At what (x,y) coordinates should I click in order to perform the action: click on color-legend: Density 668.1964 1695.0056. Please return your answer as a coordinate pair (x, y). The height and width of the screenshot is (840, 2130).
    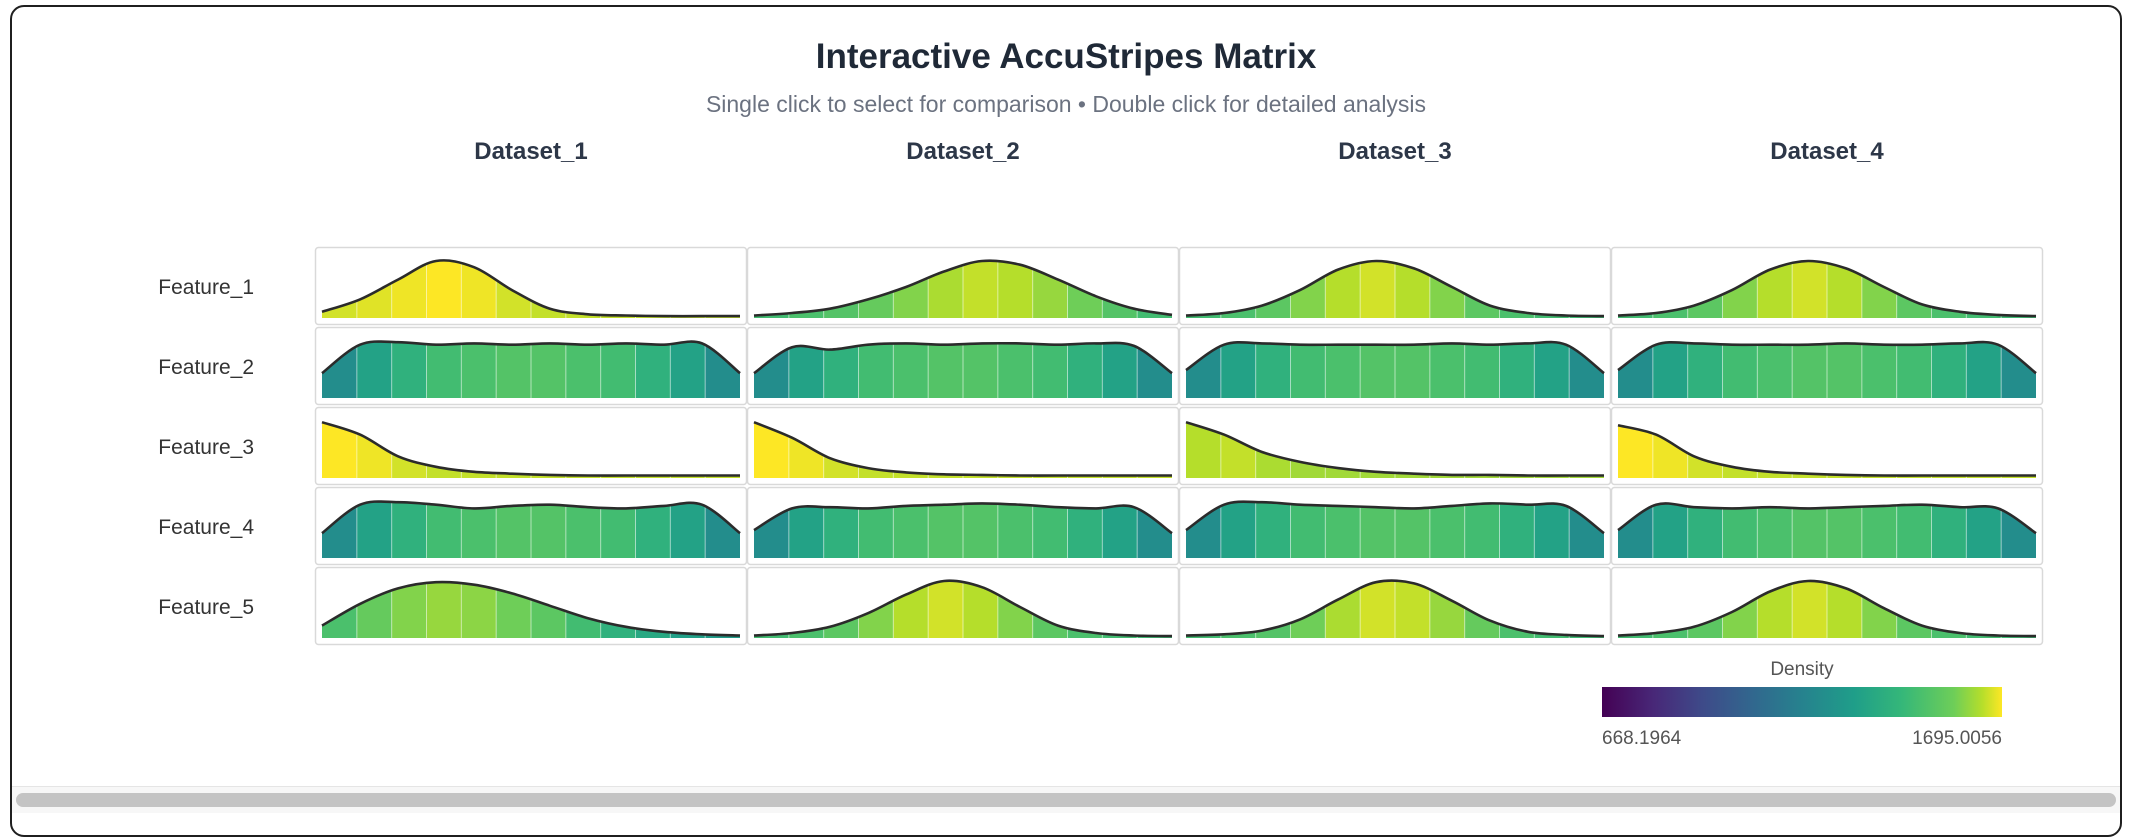
    Looking at the image, I should click on (1802, 704).